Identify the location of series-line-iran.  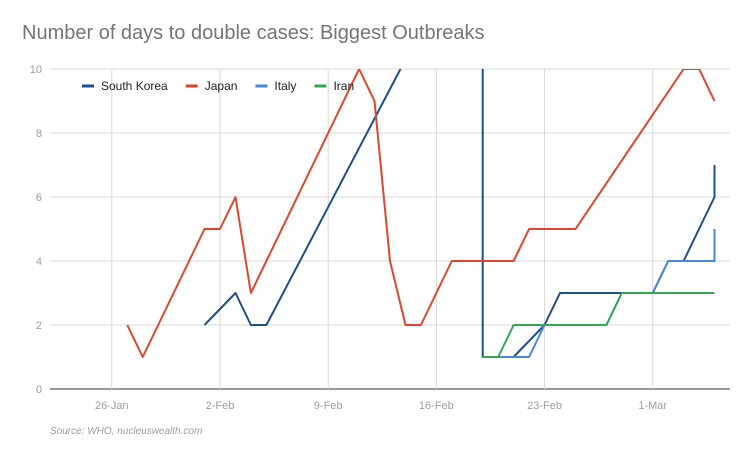
(598, 325).